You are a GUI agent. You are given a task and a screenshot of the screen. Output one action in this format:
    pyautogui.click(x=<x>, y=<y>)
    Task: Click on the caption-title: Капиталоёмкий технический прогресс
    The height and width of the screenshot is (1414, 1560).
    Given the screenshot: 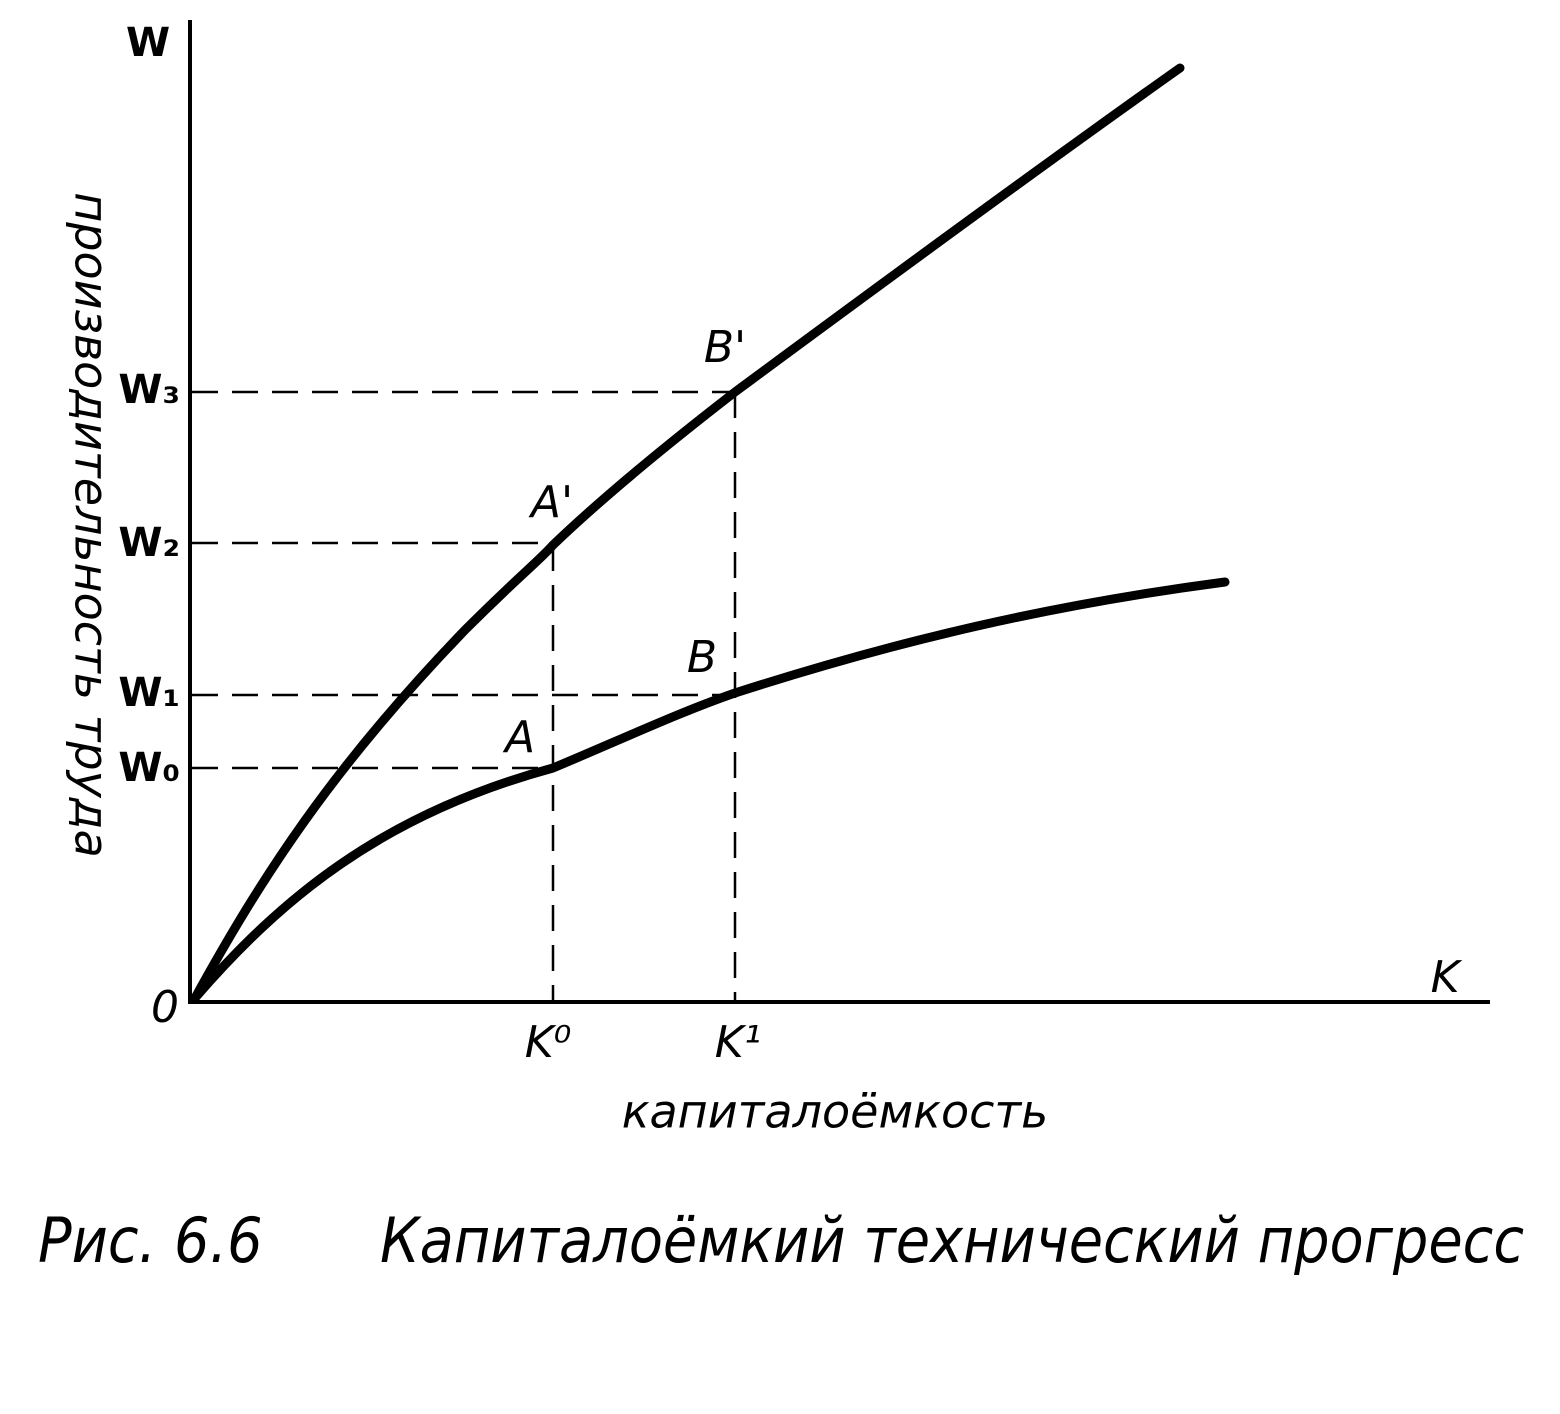 What is the action you would take?
    pyautogui.click(x=952, y=1240)
    